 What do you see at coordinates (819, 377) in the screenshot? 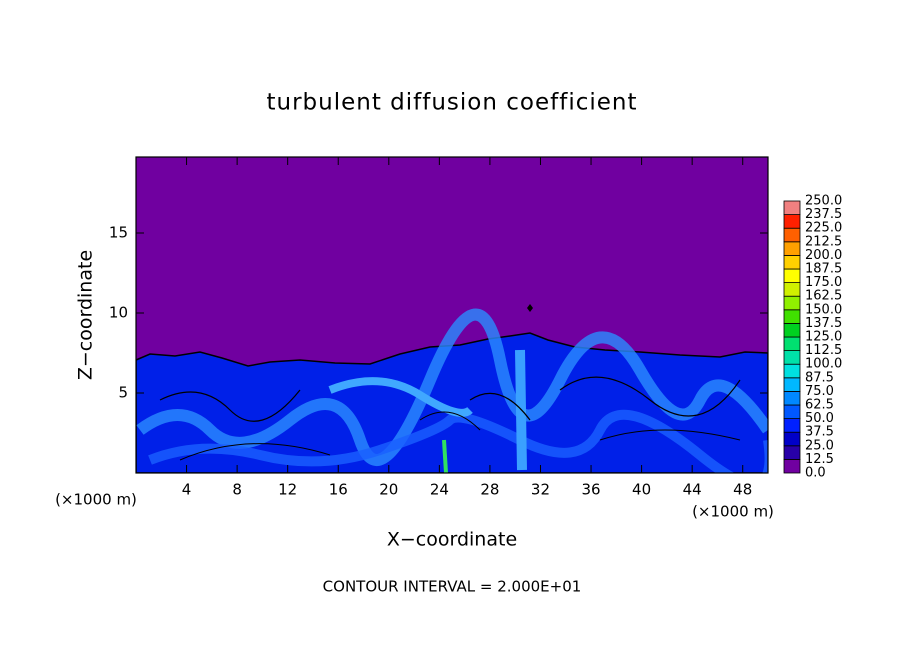
I see `colorbar-label: 87.5` at bounding box center [819, 377].